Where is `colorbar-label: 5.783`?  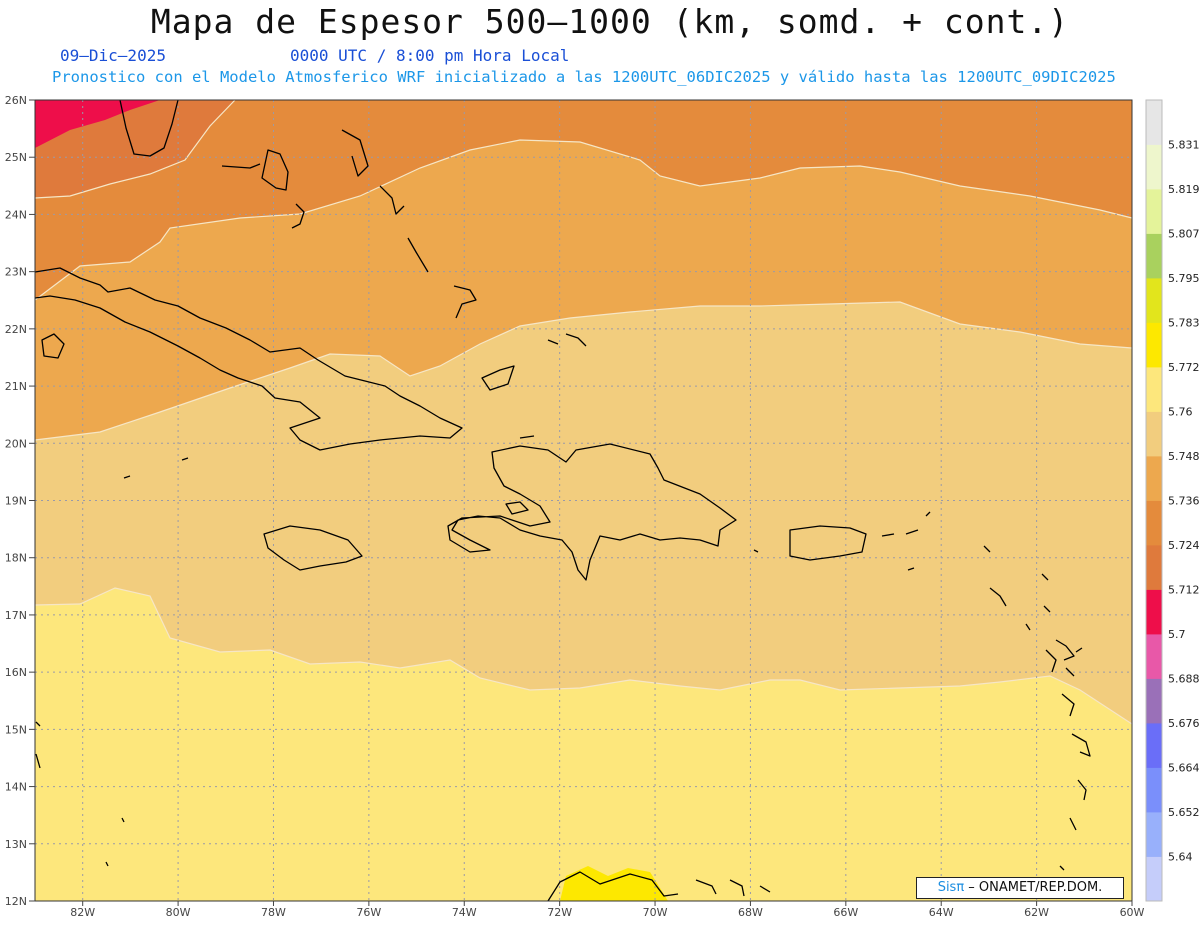
colorbar-label: 5.783 is located at coordinates (1184, 323).